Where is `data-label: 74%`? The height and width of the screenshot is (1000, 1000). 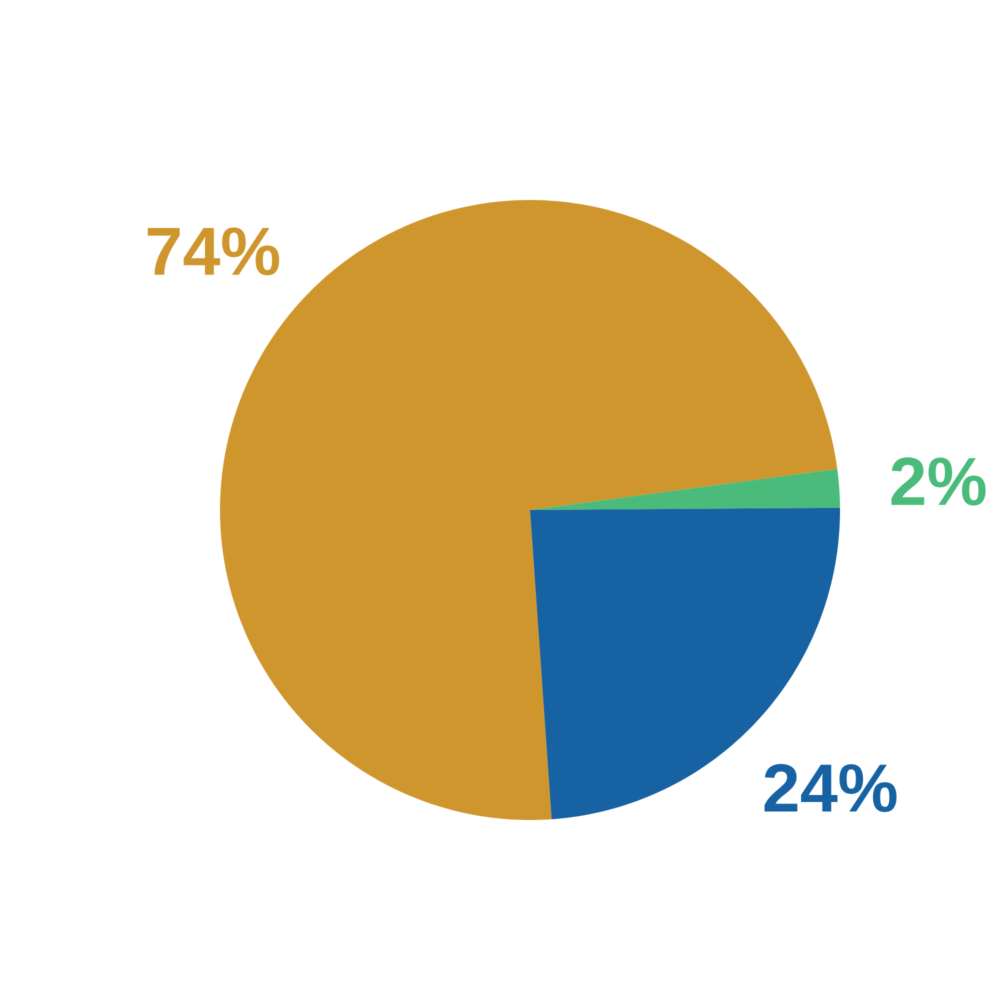
data-label: 74% is located at coordinates (214, 251).